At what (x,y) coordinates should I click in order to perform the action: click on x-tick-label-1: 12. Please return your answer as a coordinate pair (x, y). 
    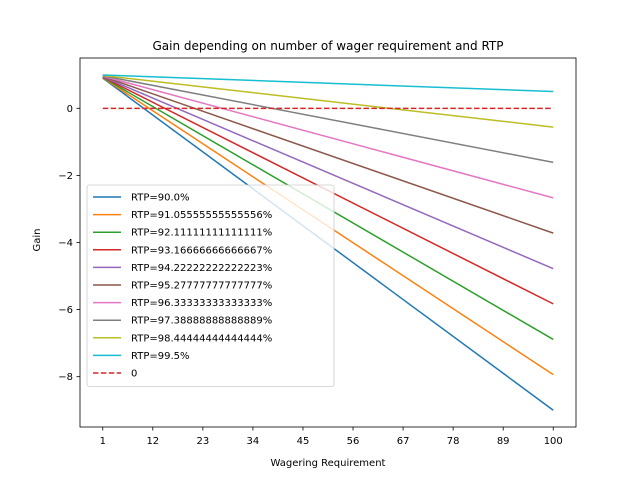
    Looking at the image, I should click on (152, 441).